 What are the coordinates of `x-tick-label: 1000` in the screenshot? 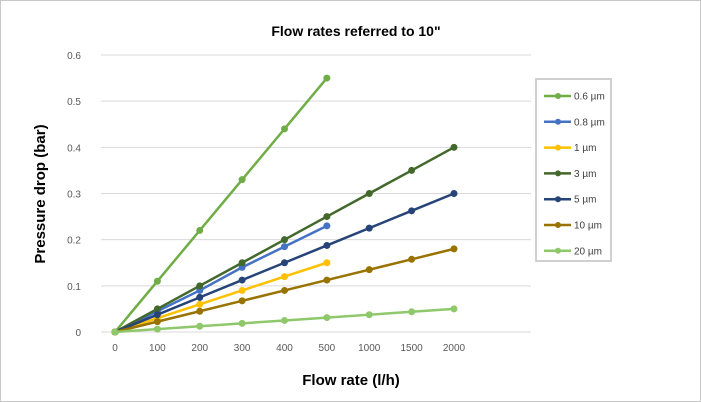 It's located at (369, 348).